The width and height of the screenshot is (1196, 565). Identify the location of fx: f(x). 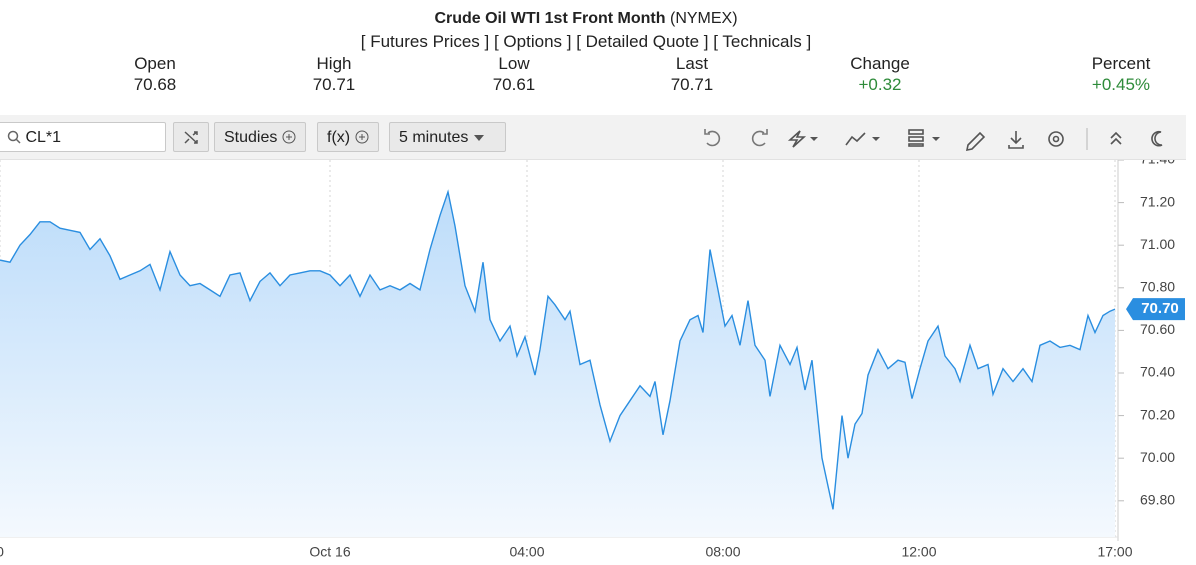
(339, 137).